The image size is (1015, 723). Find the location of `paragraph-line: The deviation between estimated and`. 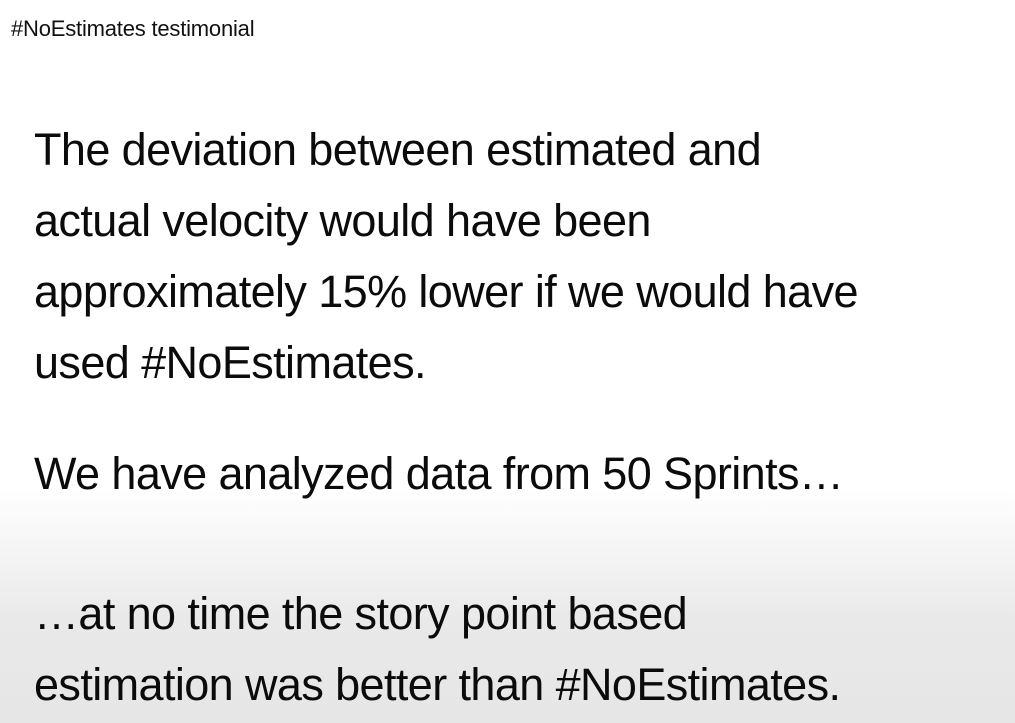

paragraph-line: The deviation between estimated and is located at coordinates (398, 149).